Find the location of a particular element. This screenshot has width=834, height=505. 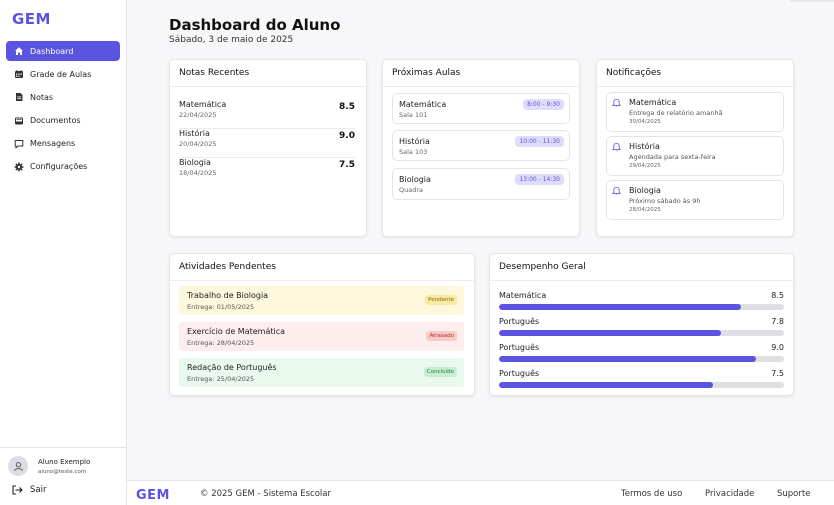

grade-date: 18/04/2025 is located at coordinates (198, 173).